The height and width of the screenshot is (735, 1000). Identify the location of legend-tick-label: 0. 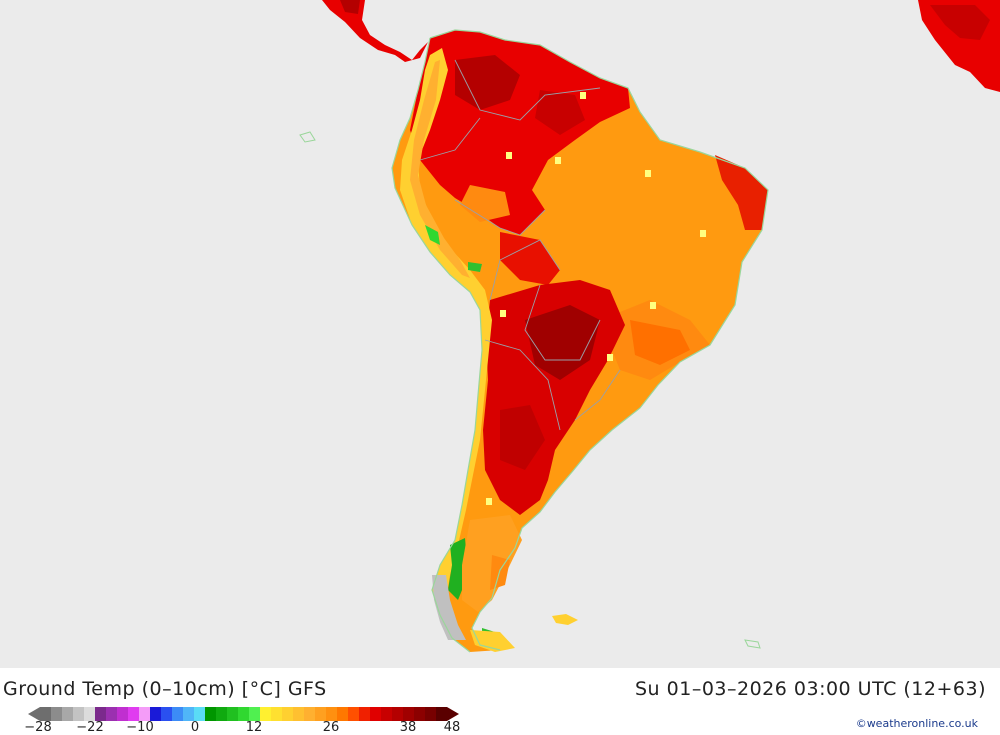
(195, 727).